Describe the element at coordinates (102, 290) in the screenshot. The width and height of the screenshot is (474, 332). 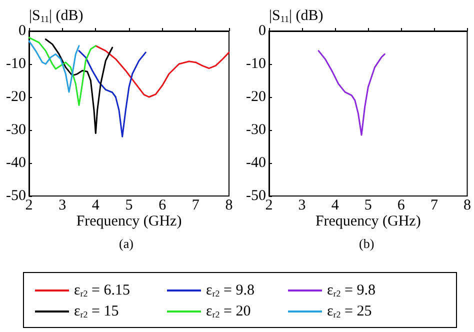
I see `legend-label: εr2 = 6.15` at that location.